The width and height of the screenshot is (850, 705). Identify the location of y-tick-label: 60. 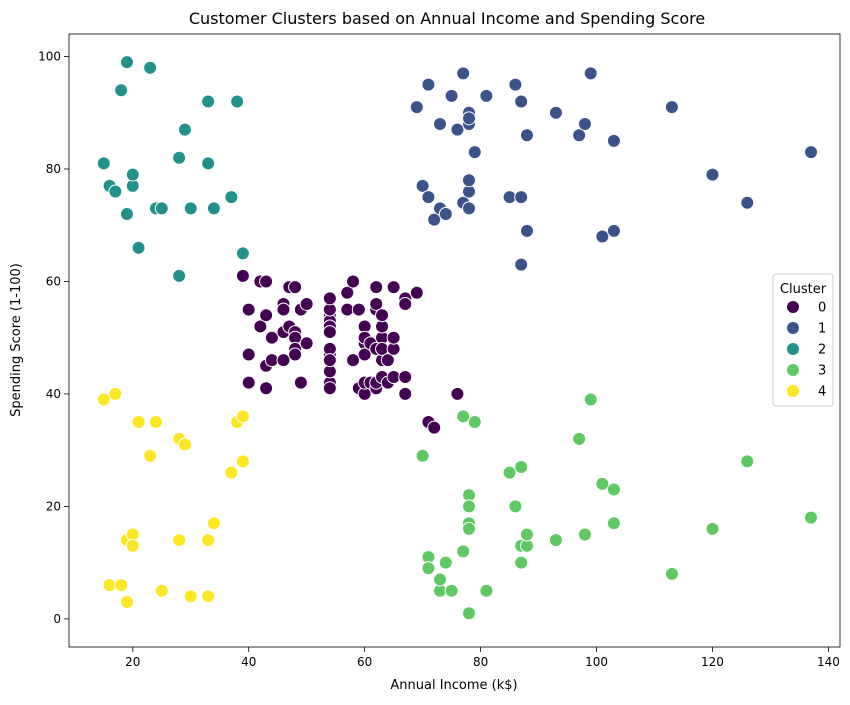
(53, 281).